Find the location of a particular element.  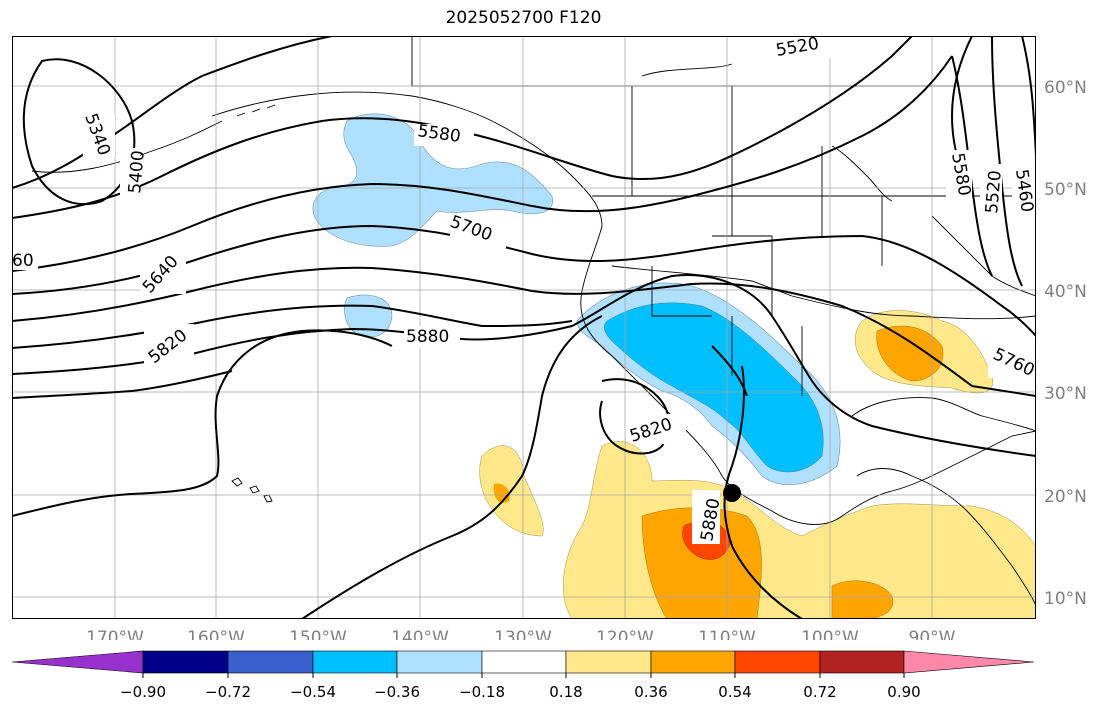

lon-label-130w: 130°W is located at coordinates (523, 634).